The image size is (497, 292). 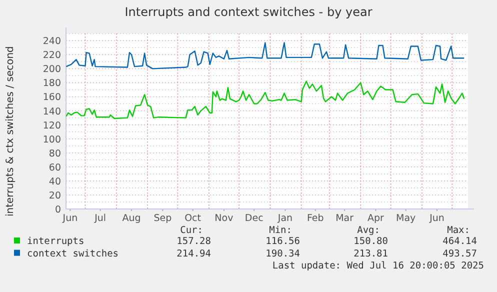 I want to click on y-tick-label: 100, so click(x=51, y=140).